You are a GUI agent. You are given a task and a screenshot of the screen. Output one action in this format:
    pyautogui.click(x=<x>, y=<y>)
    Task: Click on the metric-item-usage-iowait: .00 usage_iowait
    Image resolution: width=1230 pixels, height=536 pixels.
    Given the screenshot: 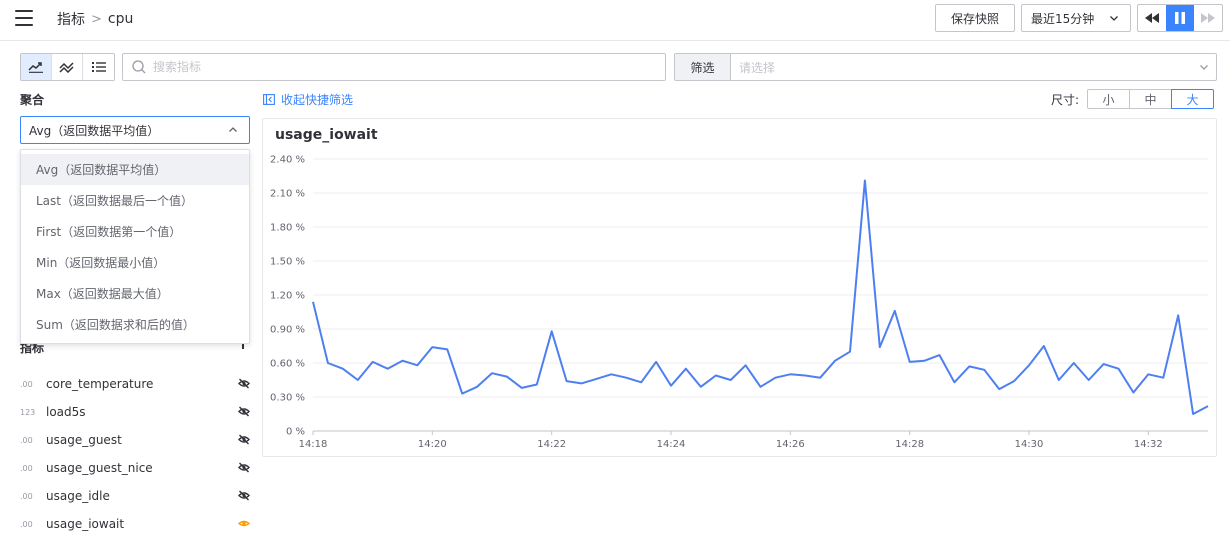 What is the action you would take?
    pyautogui.click(x=135, y=523)
    